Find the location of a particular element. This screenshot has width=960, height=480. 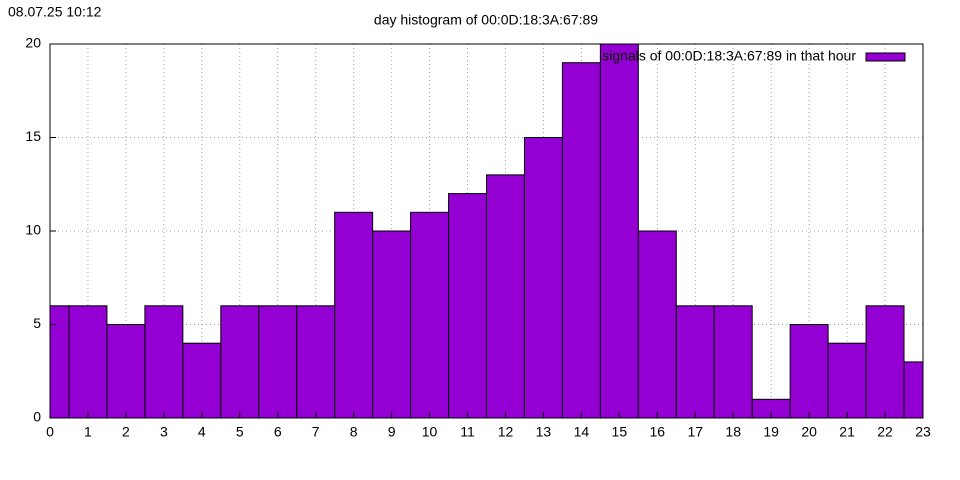

x-tick-label: 0 is located at coordinates (50, 432).